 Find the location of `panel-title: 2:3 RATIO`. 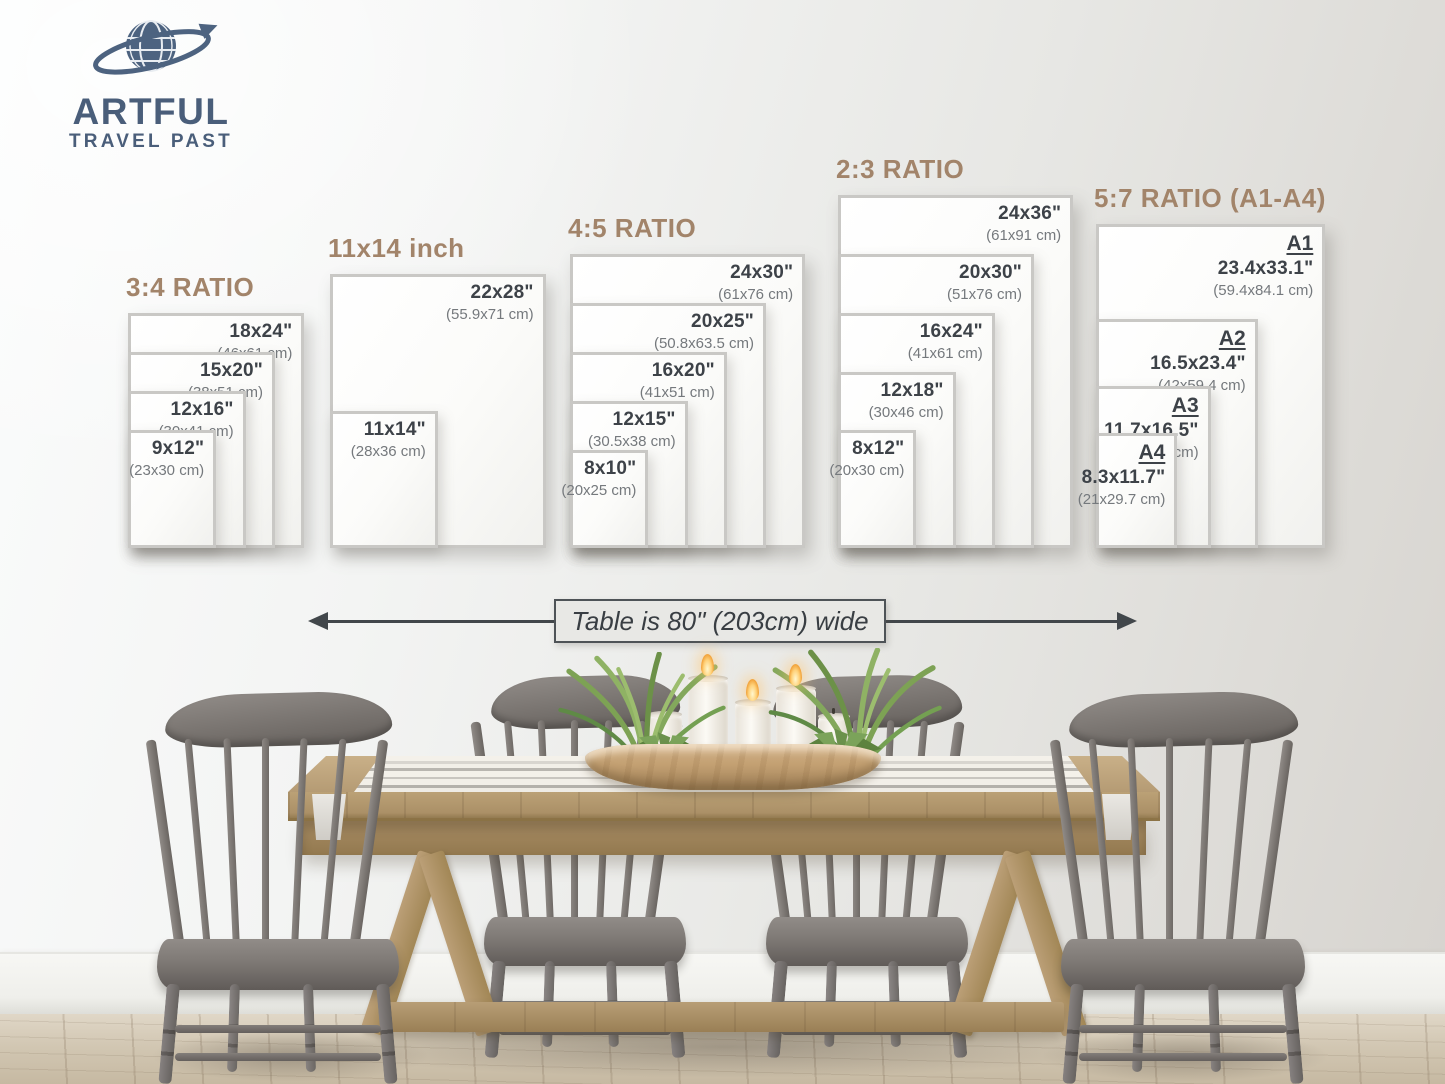

panel-title: 2:3 RATIO is located at coordinates (900, 169).